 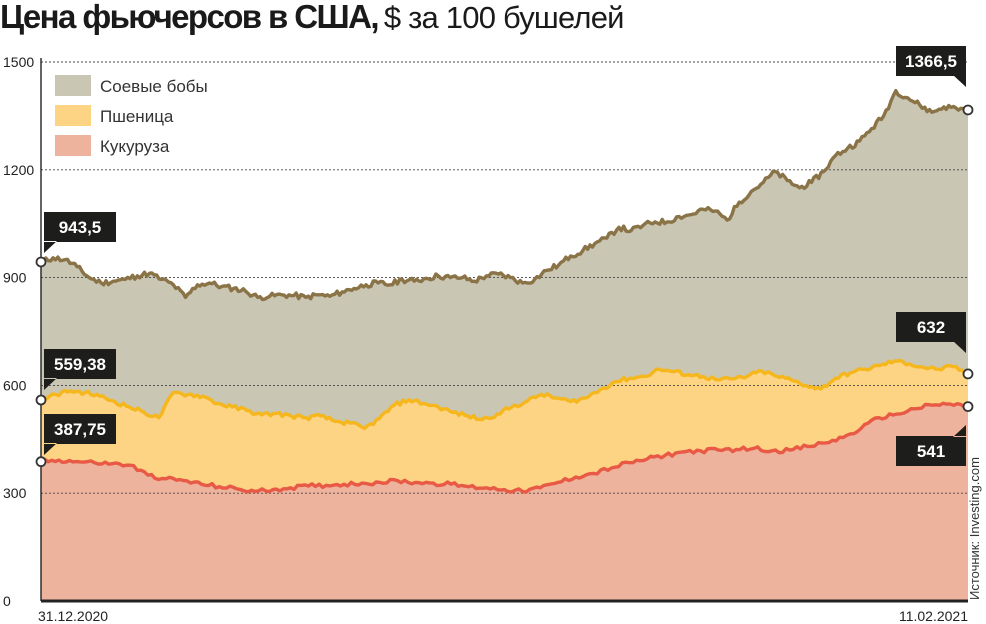 What do you see at coordinates (18, 62) in the screenshot?
I see `y-tick-label: 1500` at bounding box center [18, 62].